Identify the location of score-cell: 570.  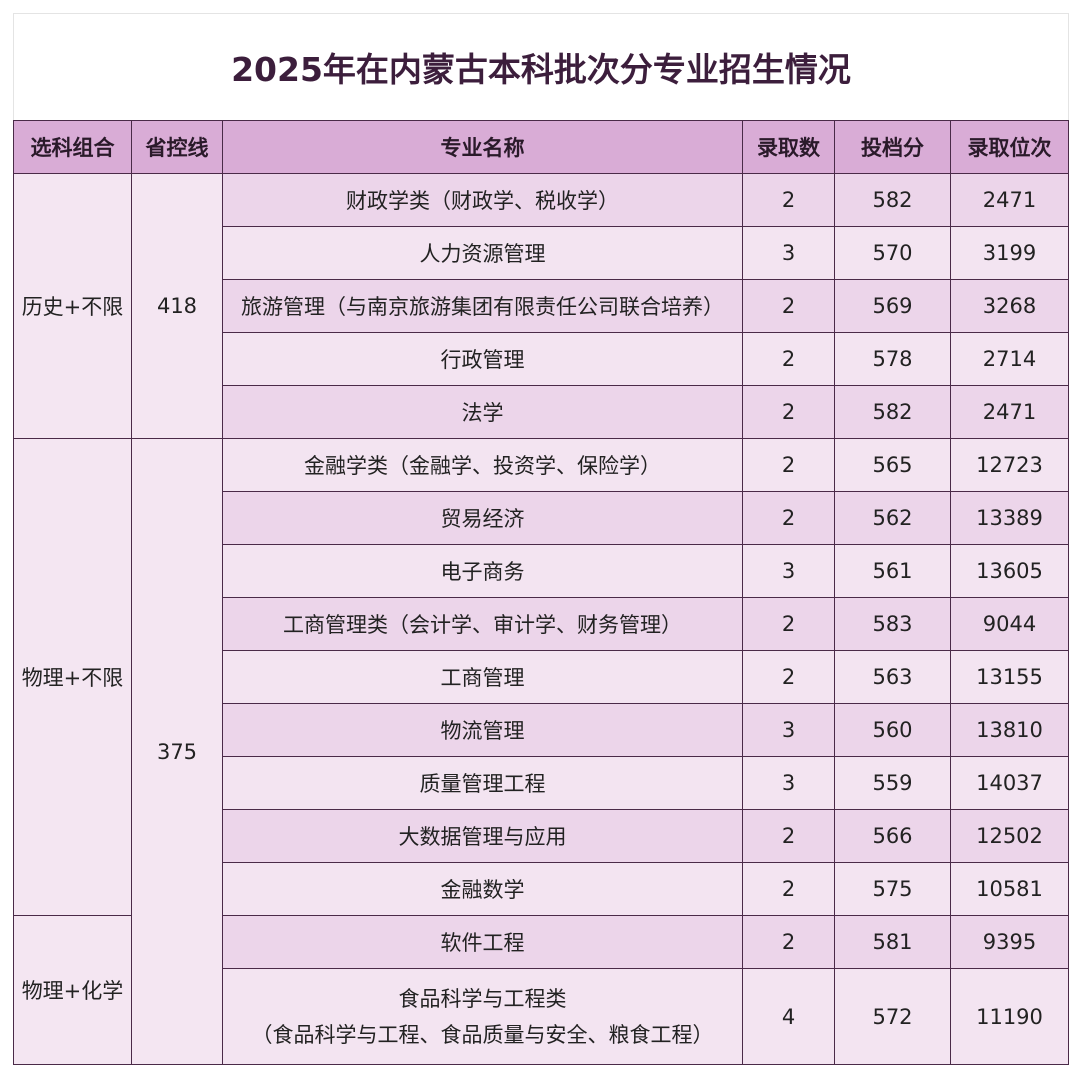
(892, 253).